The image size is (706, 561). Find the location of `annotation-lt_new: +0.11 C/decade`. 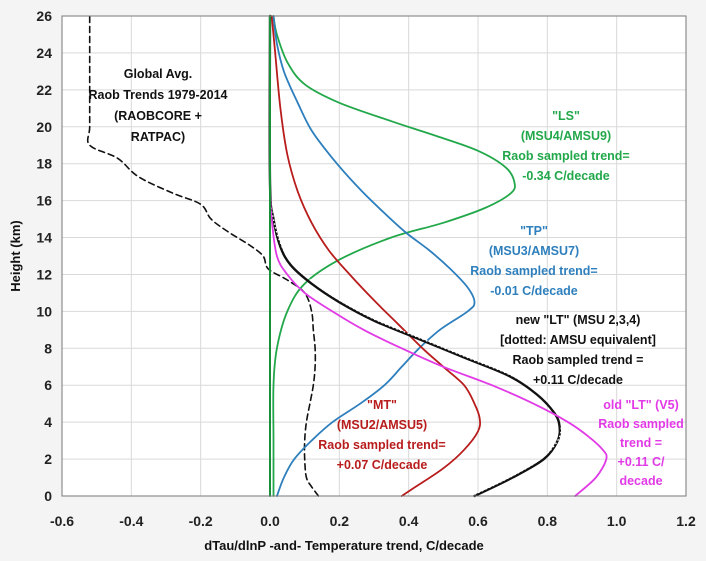

annotation-lt_new: +0.11 C/decade is located at coordinates (578, 380).